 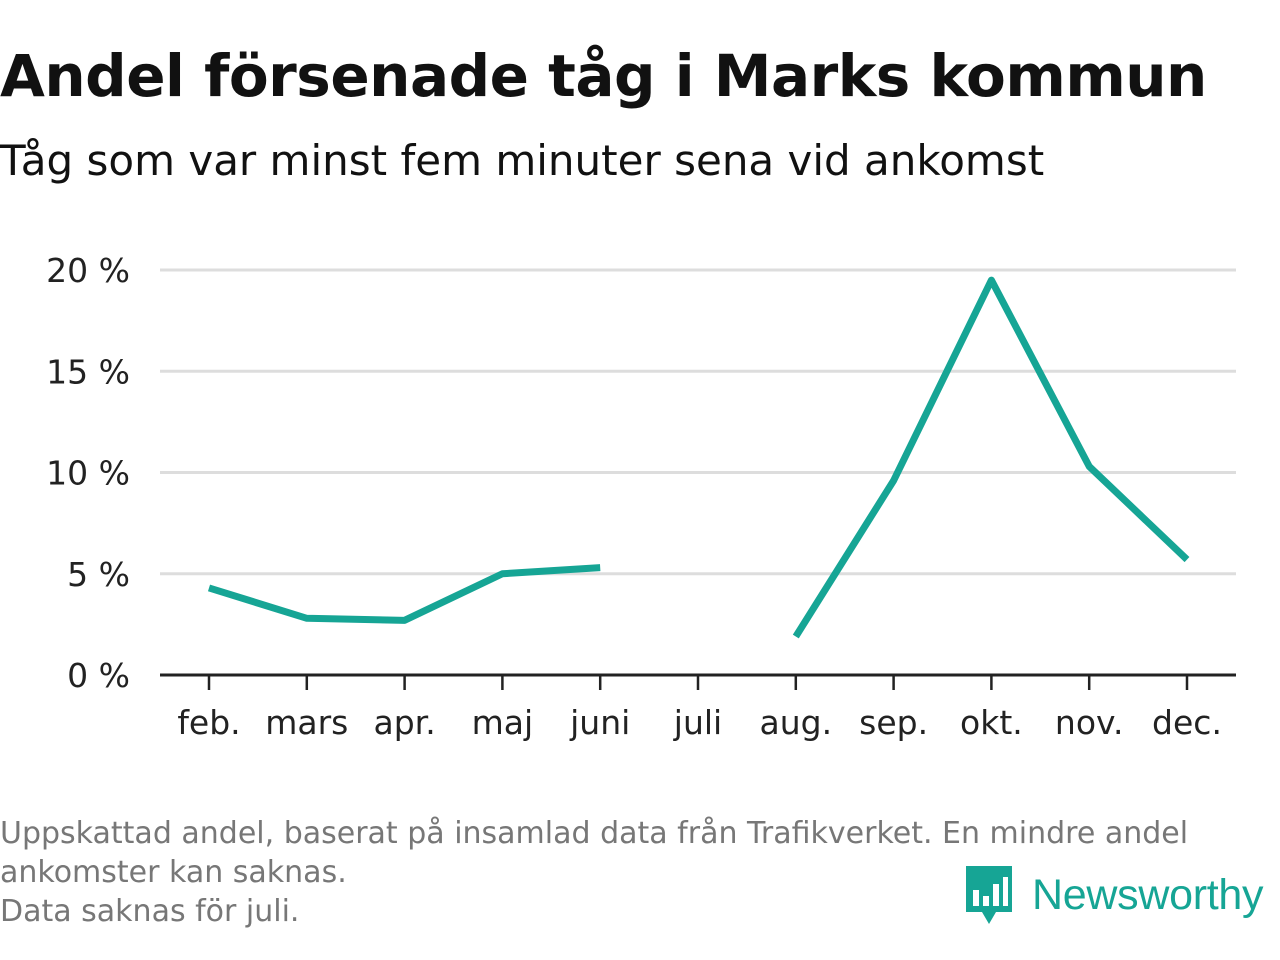 What do you see at coordinates (88, 371) in the screenshot?
I see `y-tick-label: 15 %` at bounding box center [88, 371].